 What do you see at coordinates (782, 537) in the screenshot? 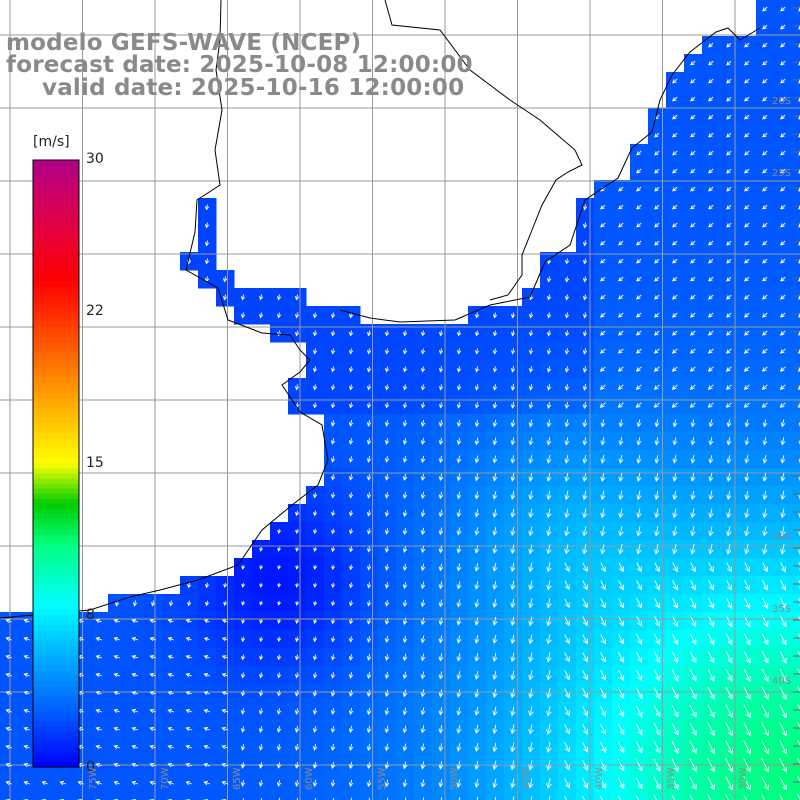
I see `latitude-label: 30S` at bounding box center [782, 537].